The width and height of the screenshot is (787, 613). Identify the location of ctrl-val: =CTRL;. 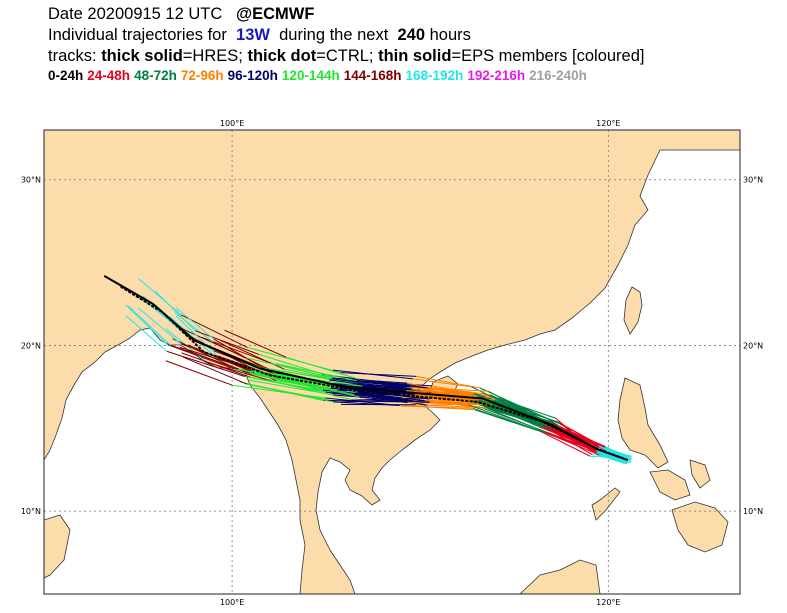
(345, 56).